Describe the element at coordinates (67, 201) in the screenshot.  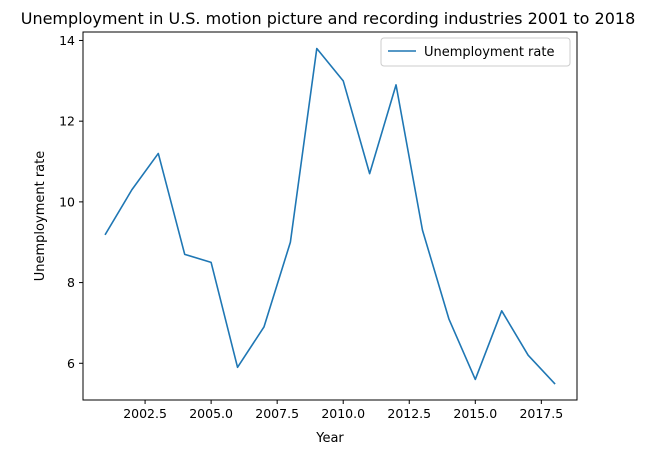
I see `y-tick-label: 10` at that location.